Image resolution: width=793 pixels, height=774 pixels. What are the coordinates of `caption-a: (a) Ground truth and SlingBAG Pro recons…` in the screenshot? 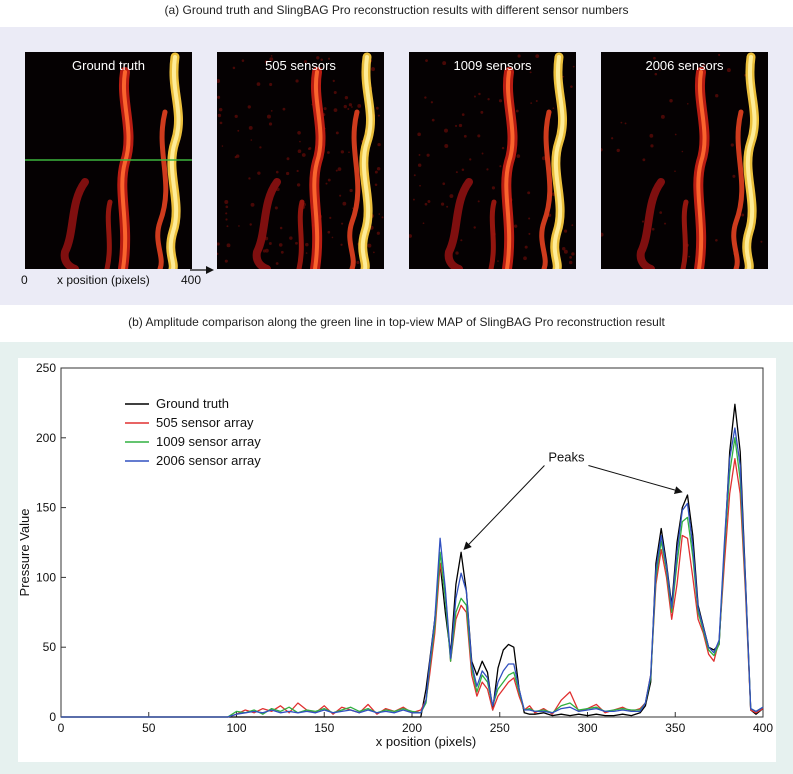 It's located at (396, 10).